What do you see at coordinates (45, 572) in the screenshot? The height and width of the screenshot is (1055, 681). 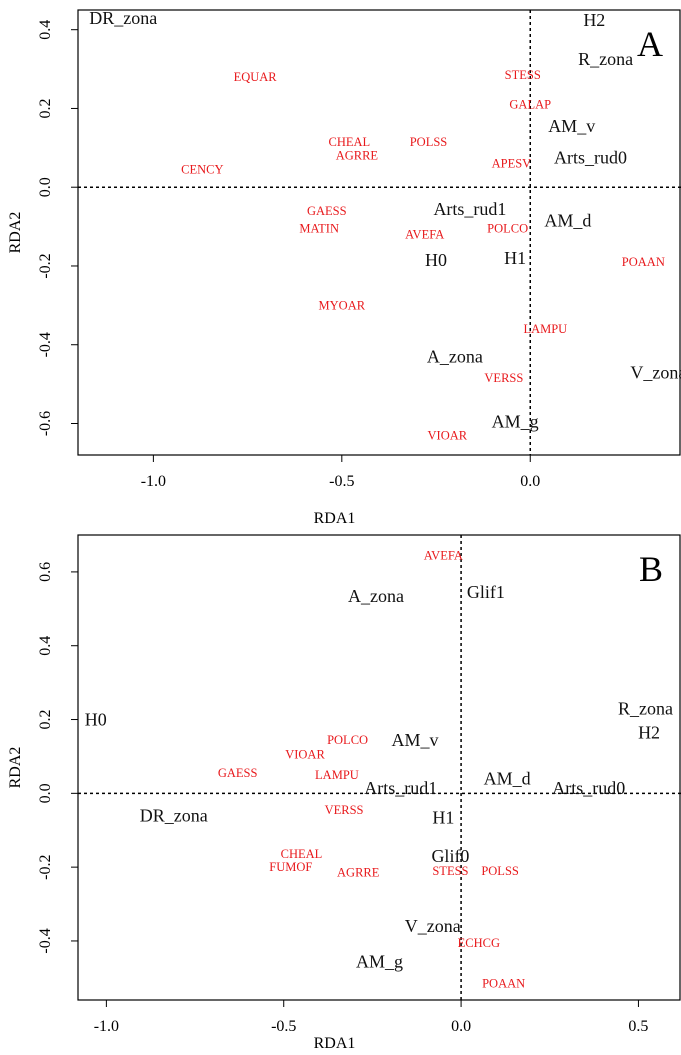 I see `y-tick-label: 0.6` at bounding box center [45, 572].